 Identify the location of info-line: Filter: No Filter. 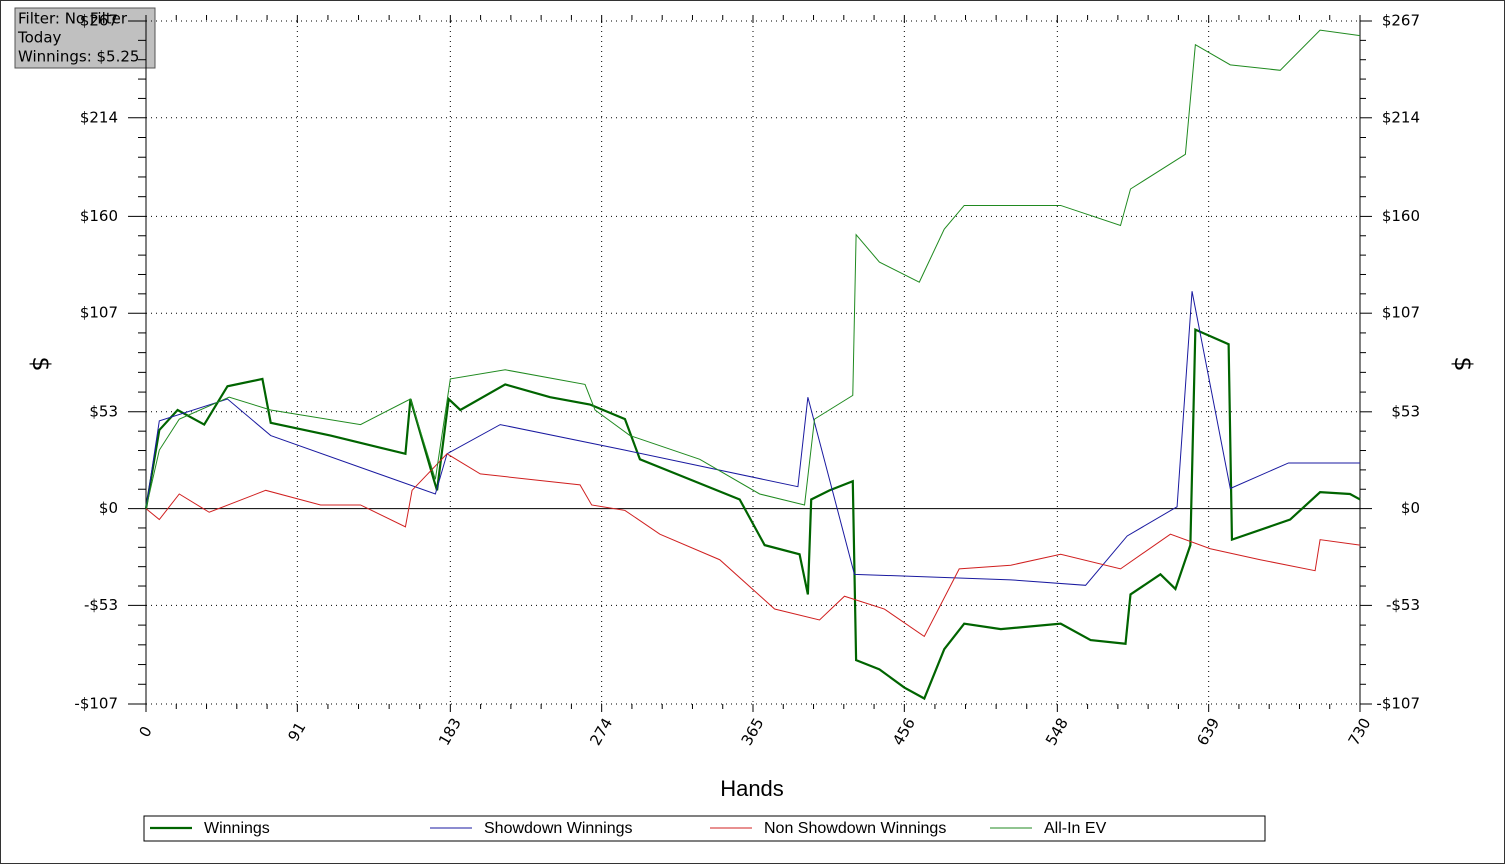
(73, 19).